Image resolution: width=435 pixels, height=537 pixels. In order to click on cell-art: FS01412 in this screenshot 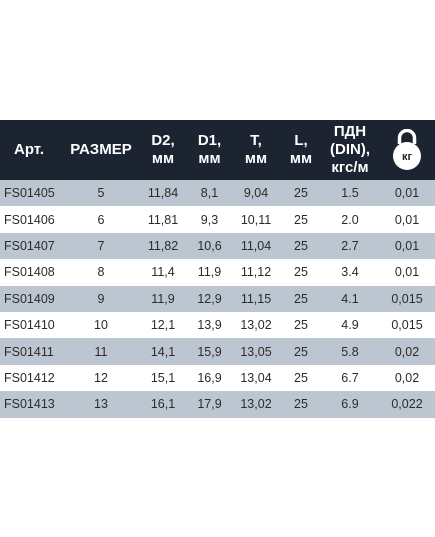, I will do `click(32, 378)`.